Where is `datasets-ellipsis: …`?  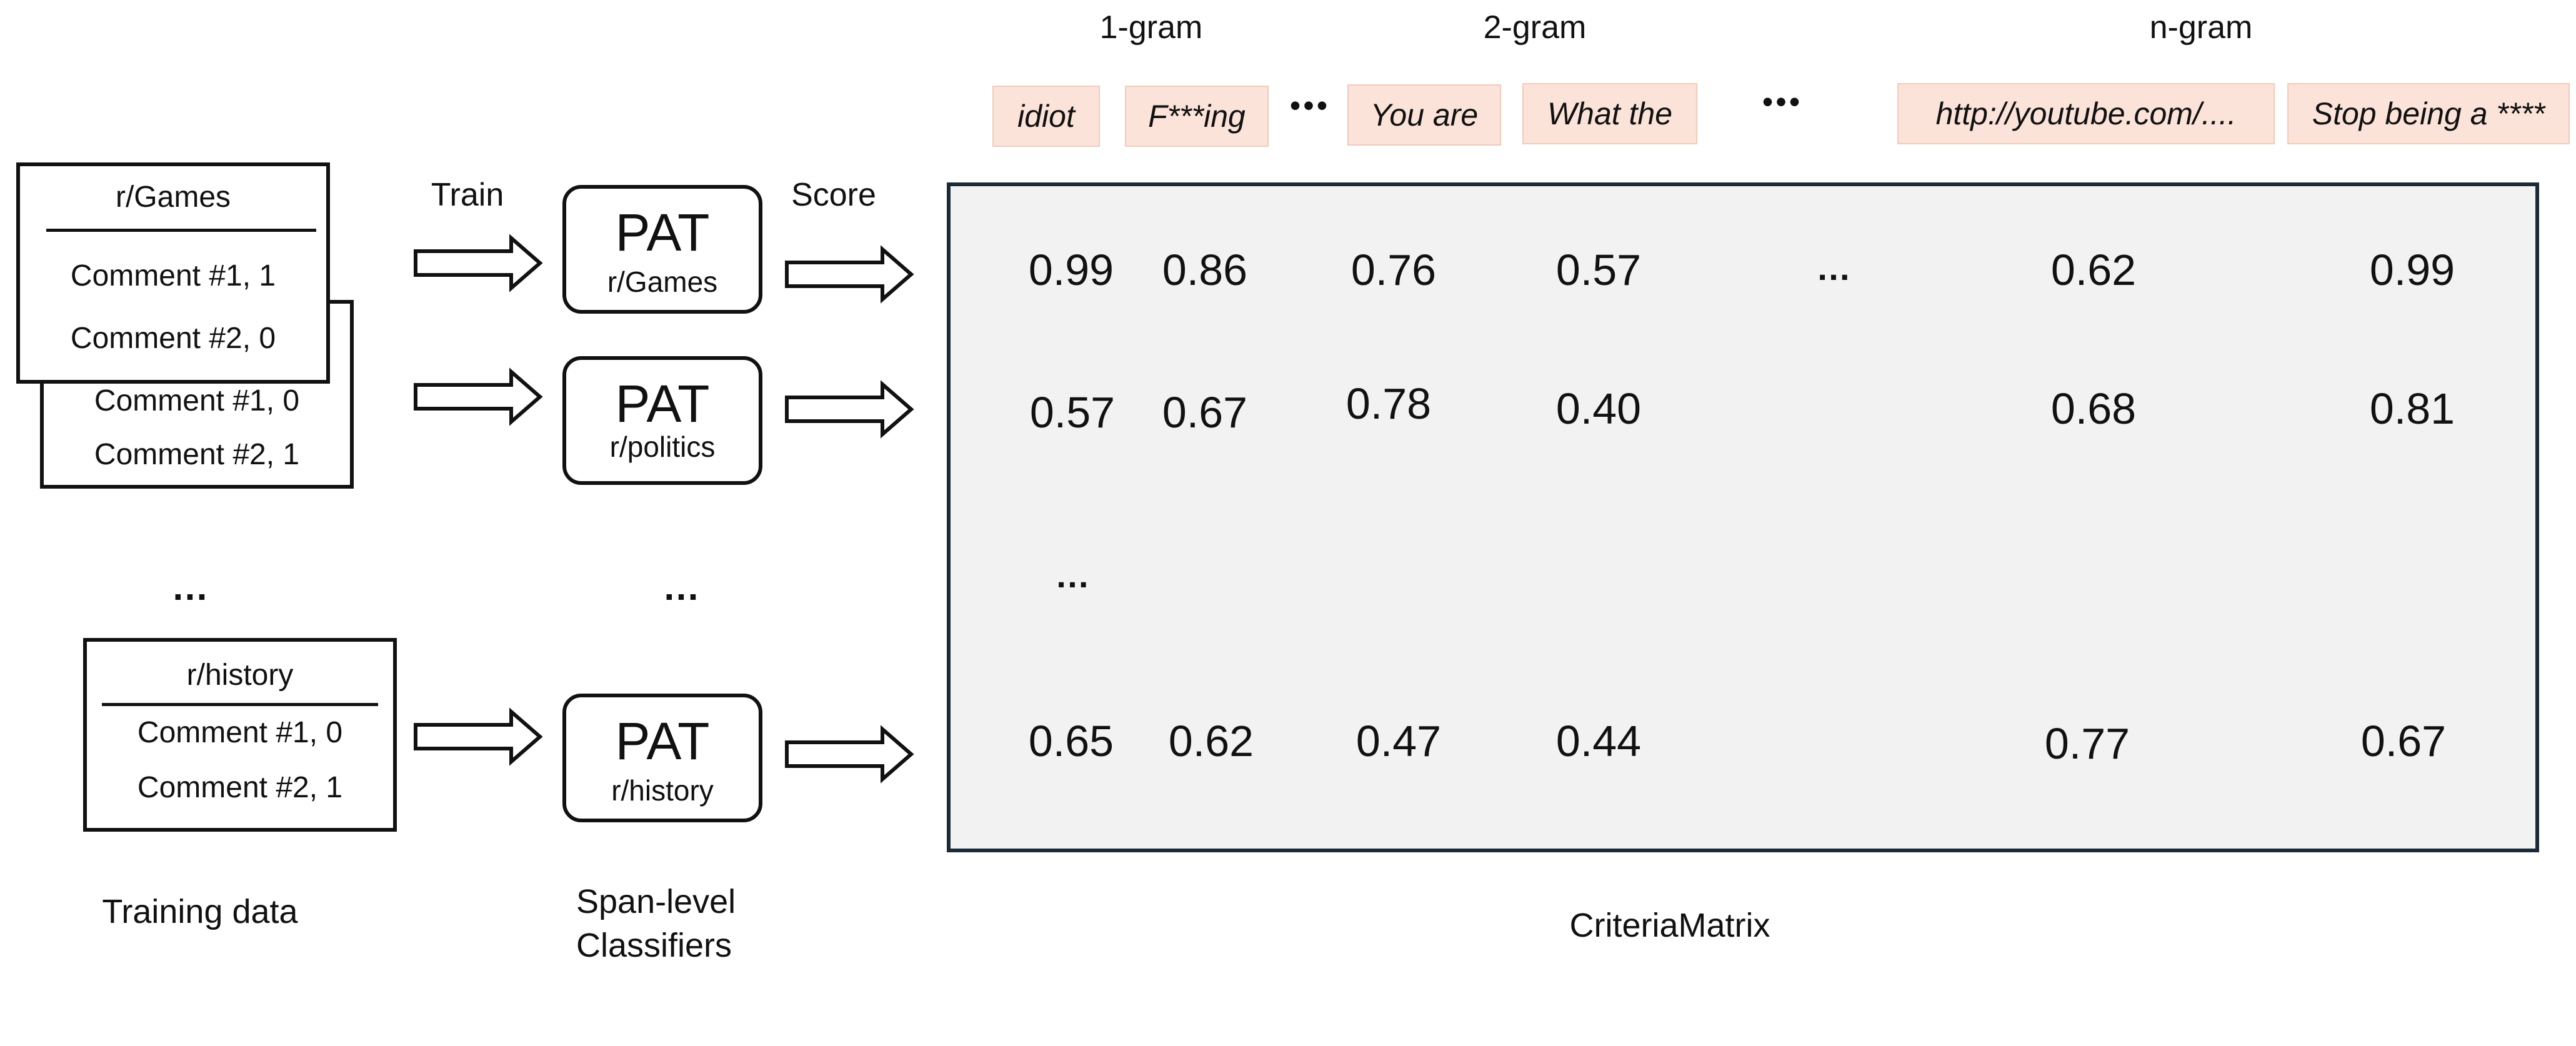
datasets-ellipsis: … is located at coordinates (190, 587).